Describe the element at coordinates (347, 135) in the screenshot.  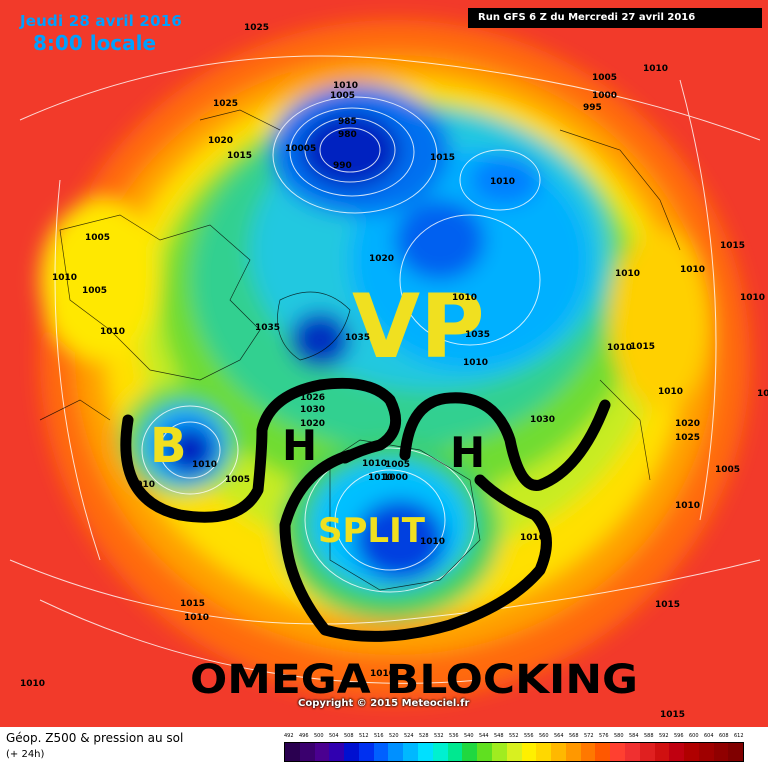
I see `pressure-label: 980` at that location.